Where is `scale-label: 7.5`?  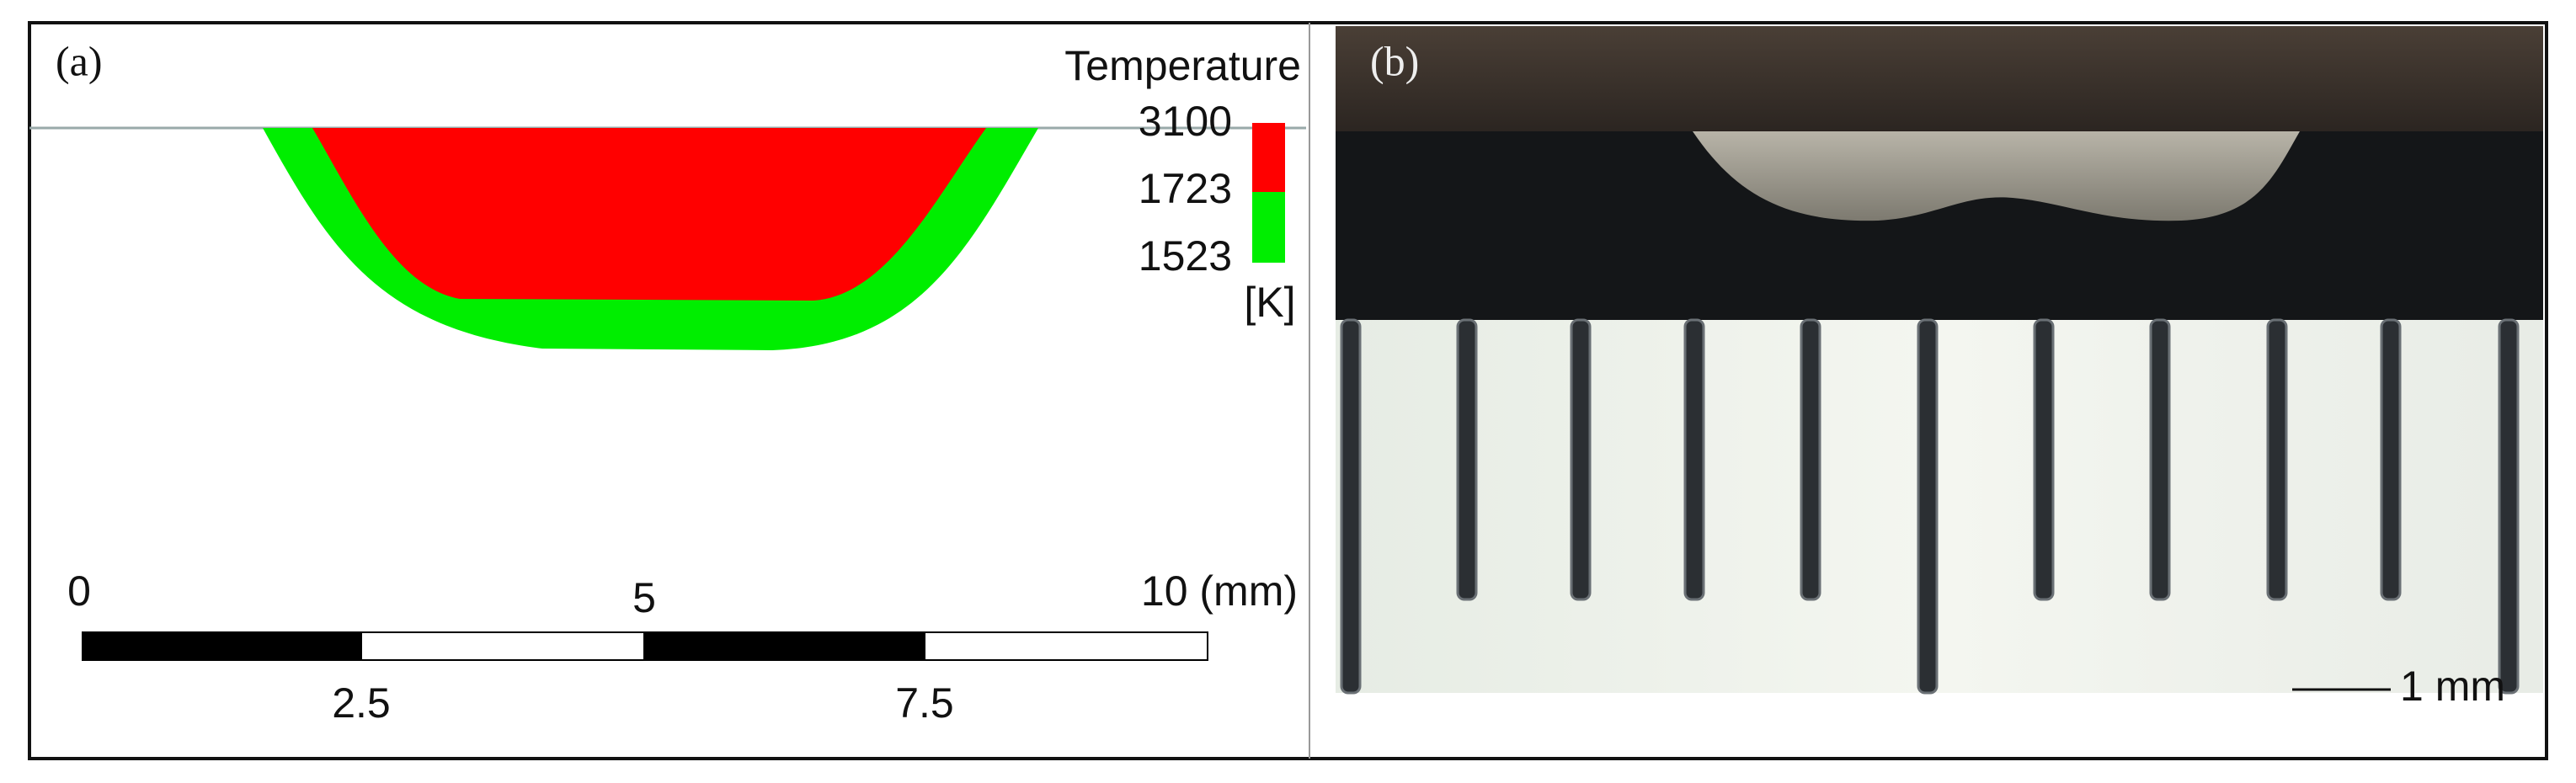
scale-label: 7.5 is located at coordinates (924, 703).